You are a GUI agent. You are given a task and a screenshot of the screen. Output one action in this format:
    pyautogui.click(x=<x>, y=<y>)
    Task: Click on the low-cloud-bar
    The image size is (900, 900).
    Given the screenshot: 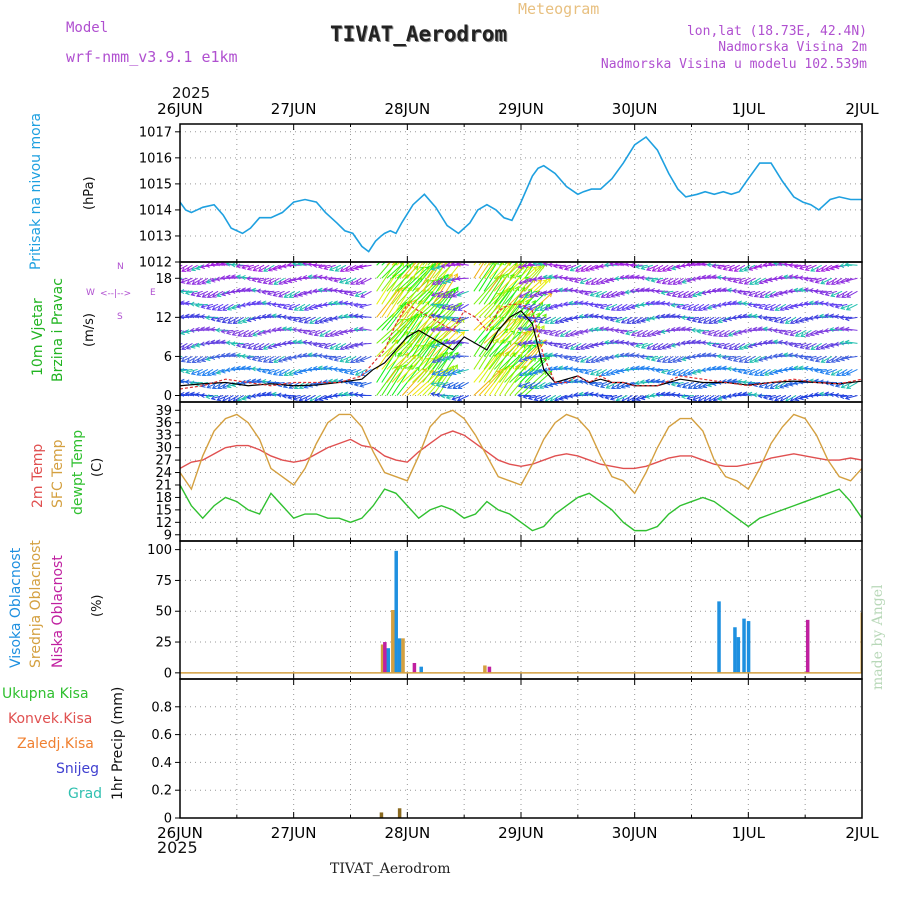 What is the action you would take?
    pyautogui.click(x=414, y=667)
    